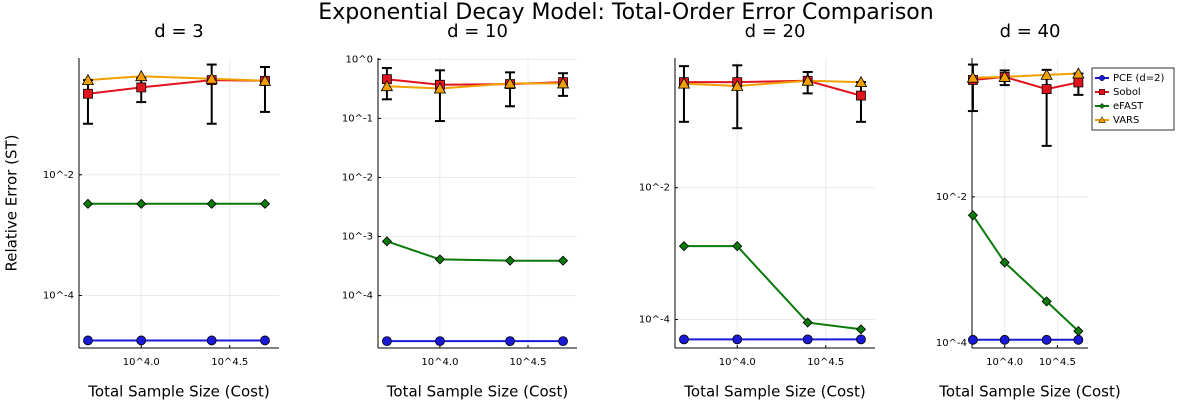  Describe the element at coordinates (477, 31) in the screenshot. I see `panel-title: d = 10` at that location.